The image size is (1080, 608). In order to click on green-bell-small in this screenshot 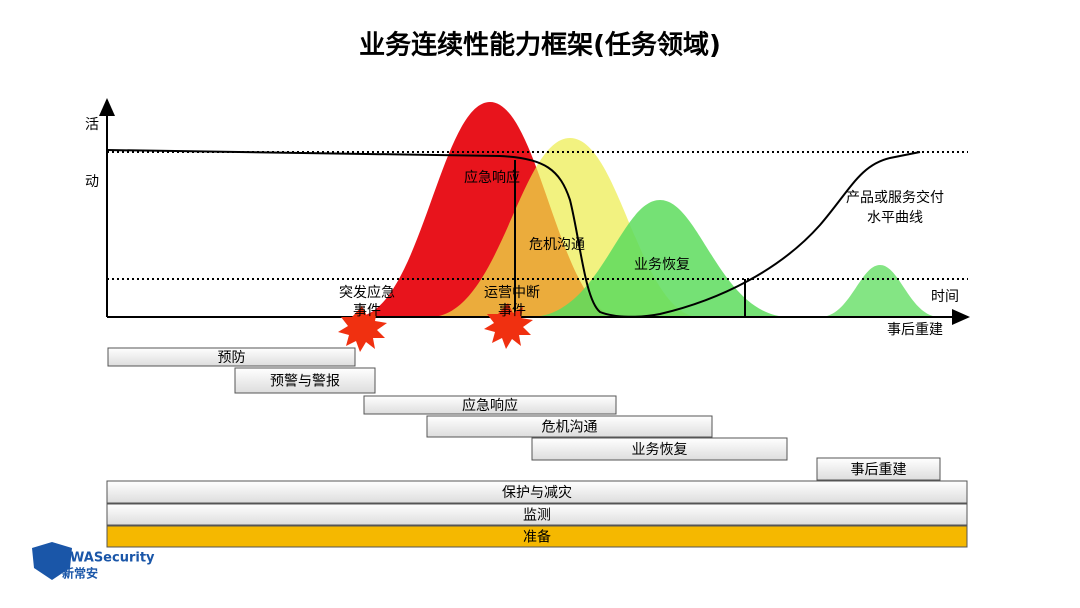, I will do `click(880, 291)`.